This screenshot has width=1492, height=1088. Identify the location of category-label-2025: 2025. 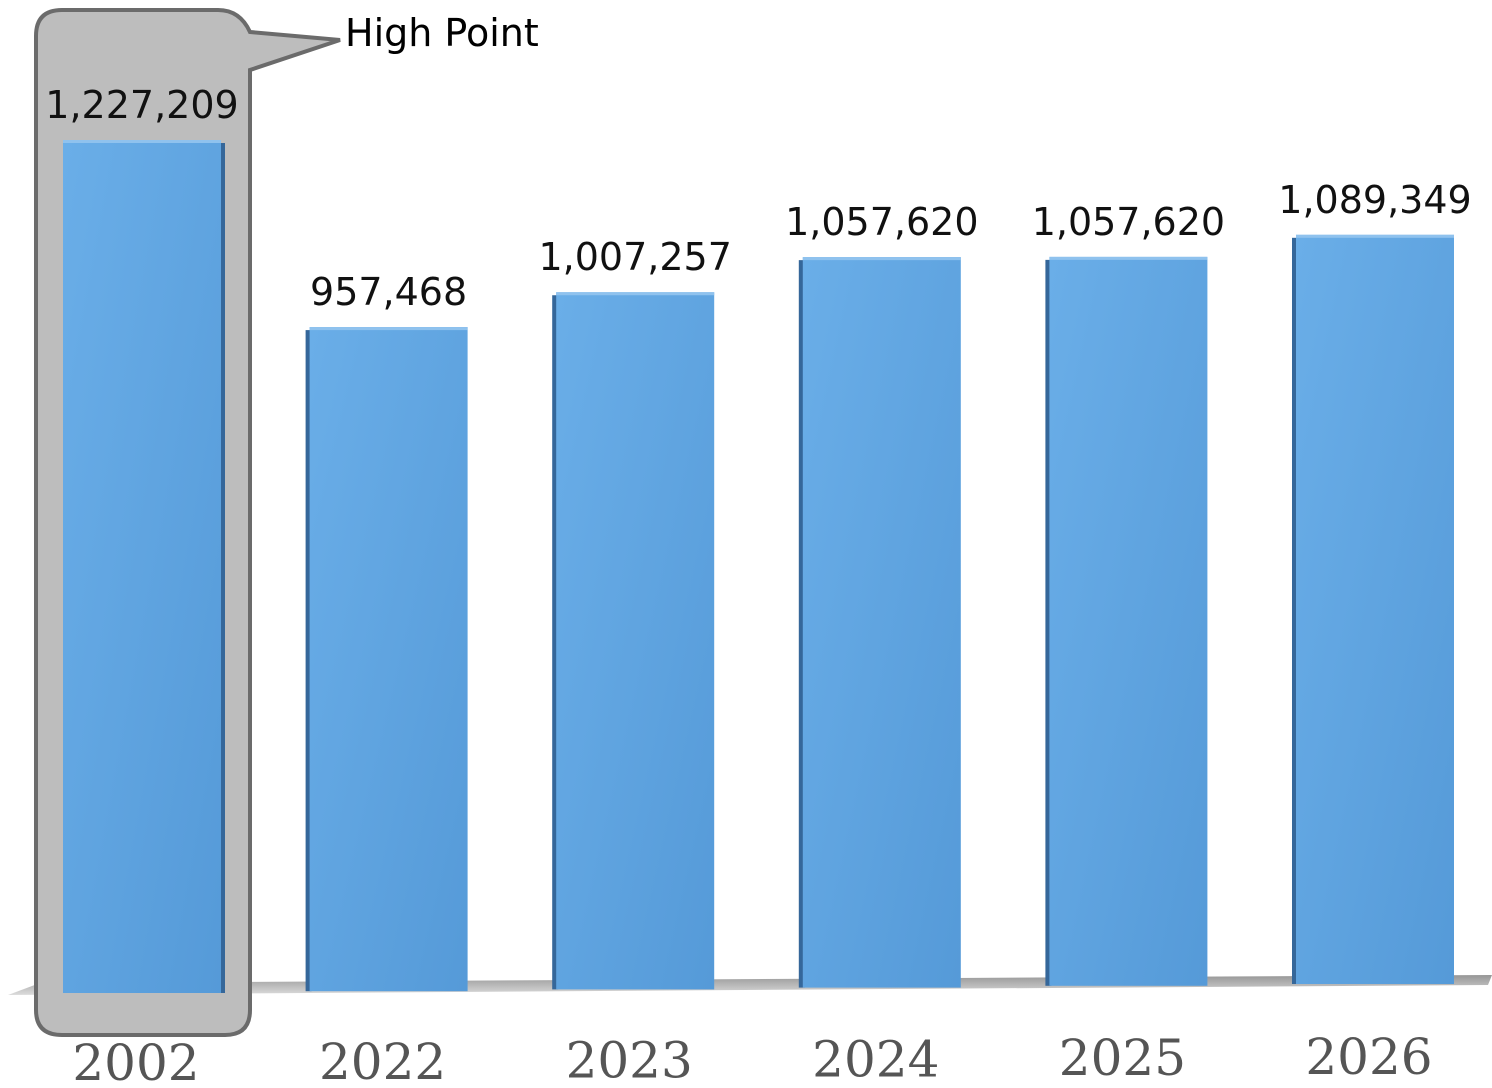
(1122, 1058).